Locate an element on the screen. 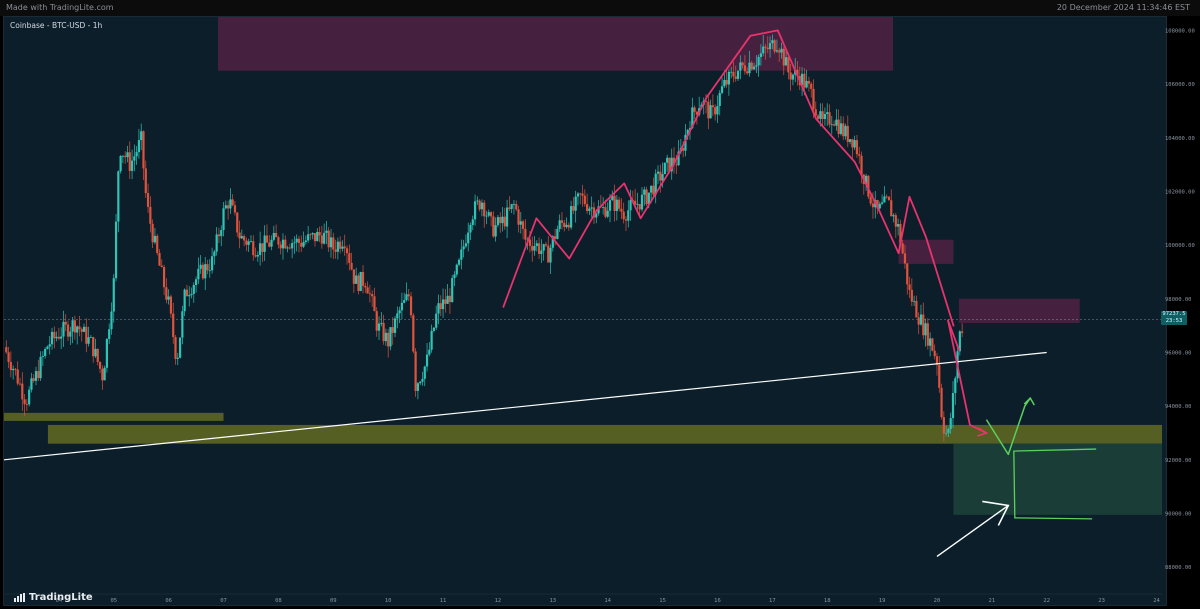 The image size is (1200, 609). white-arrow-head is located at coordinates (996, 513).